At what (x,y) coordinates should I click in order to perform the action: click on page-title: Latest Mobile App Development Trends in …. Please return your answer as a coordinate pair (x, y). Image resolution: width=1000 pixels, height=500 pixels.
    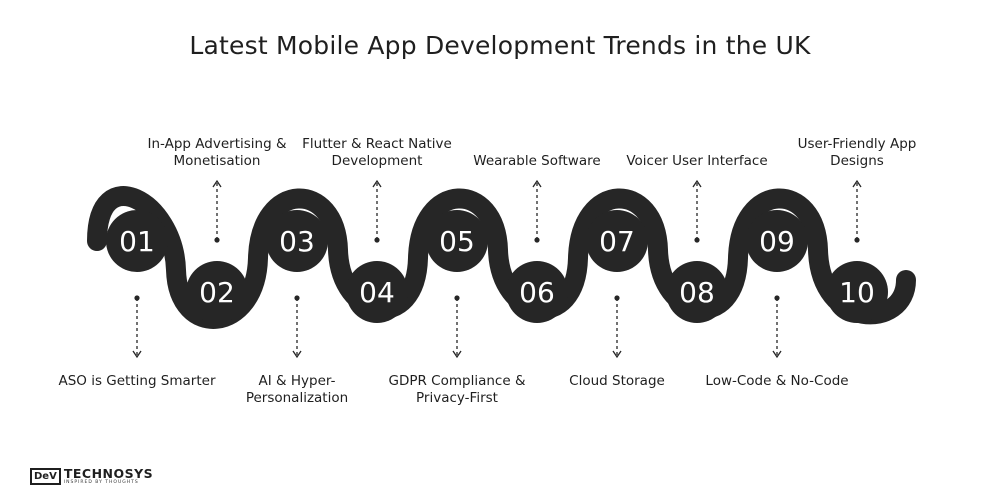
    Looking at the image, I should click on (500, 45).